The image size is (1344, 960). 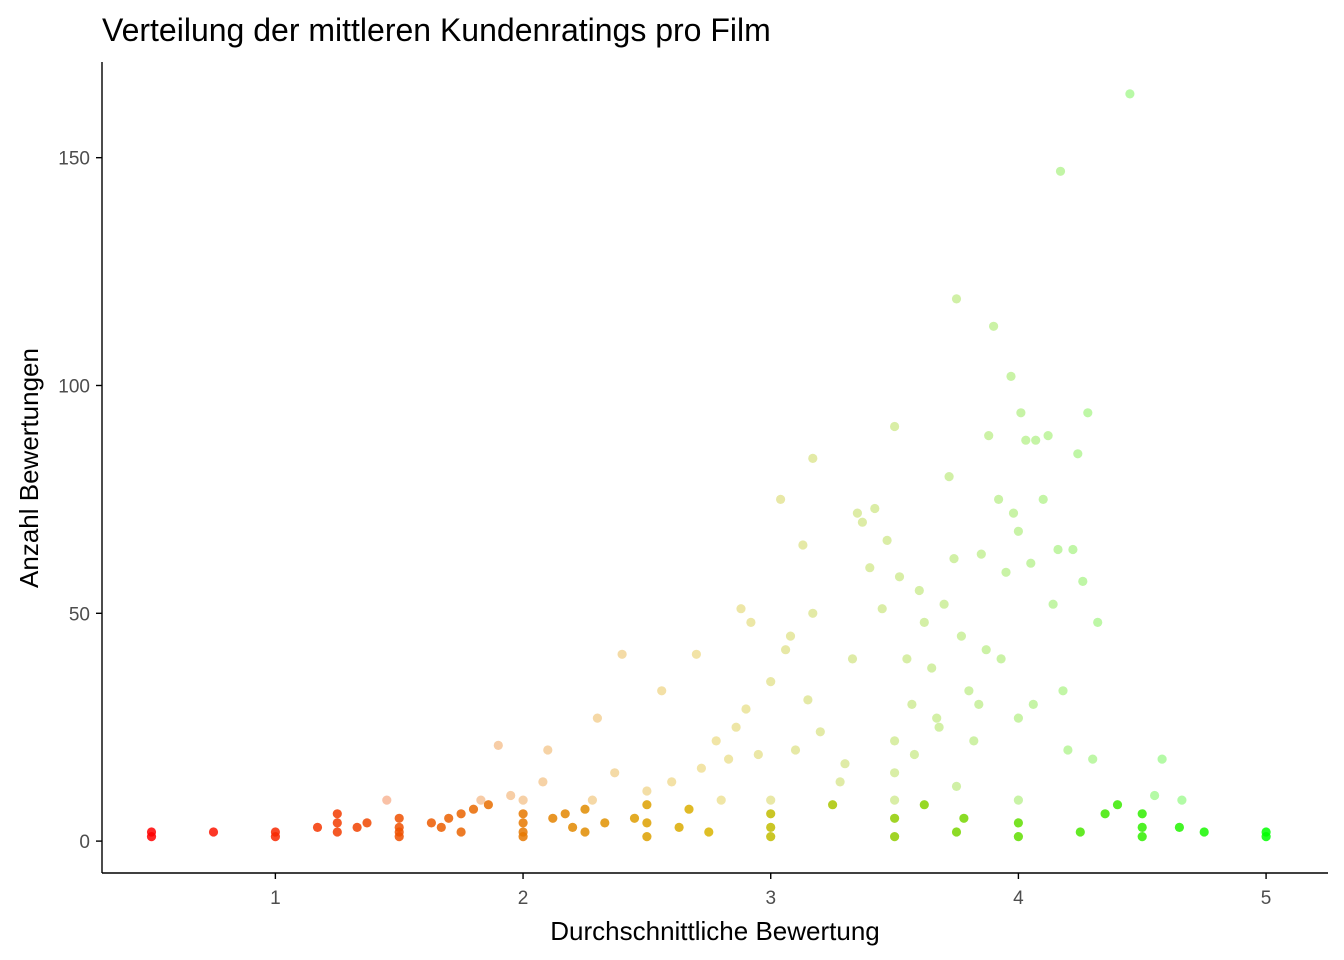 What do you see at coordinates (29, 468) in the screenshot?
I see `y-axis-label: Anzahl Bewertungen` at bounding box center [29, 468].